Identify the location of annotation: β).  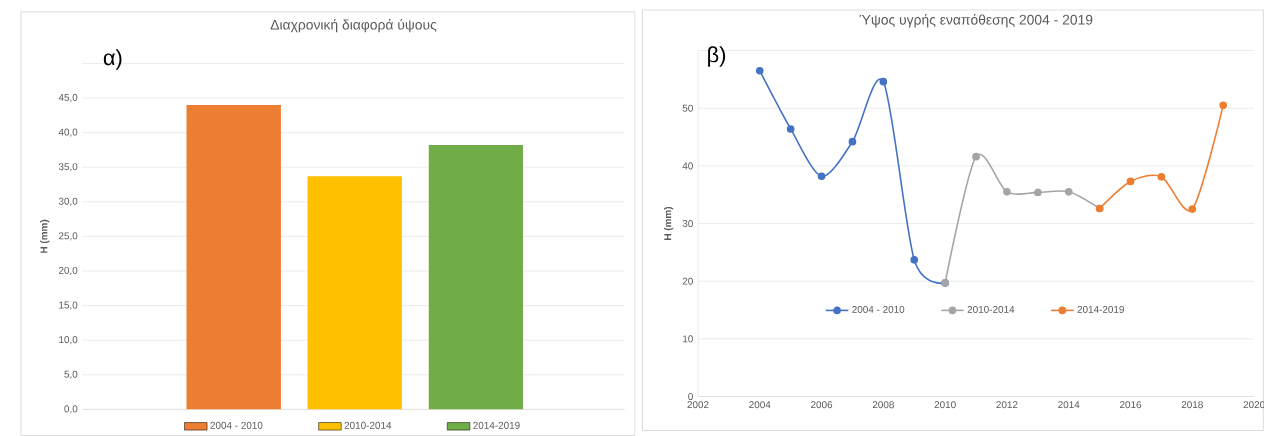
(717, 56).